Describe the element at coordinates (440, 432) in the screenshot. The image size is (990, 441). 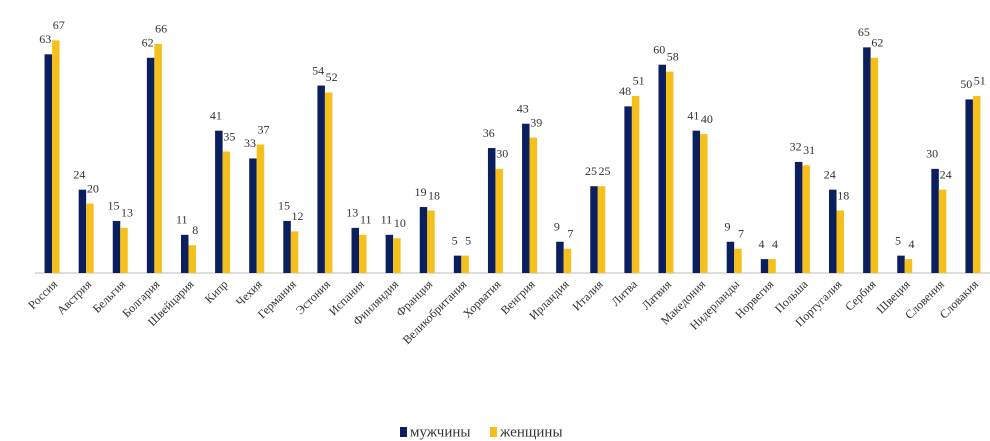
I see `legend-label: мужчины` at that location.